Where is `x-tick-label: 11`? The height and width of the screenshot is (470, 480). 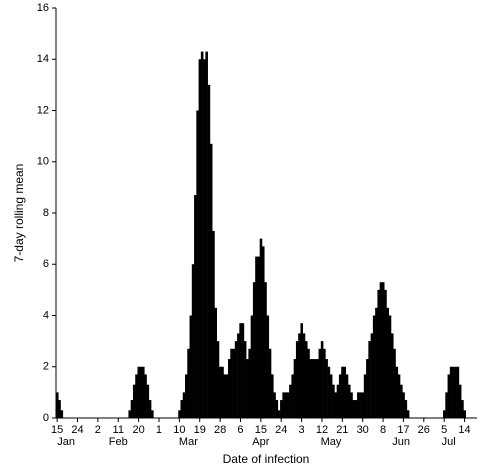 x-tick-label: 11 is located at coordinates (118, 430).